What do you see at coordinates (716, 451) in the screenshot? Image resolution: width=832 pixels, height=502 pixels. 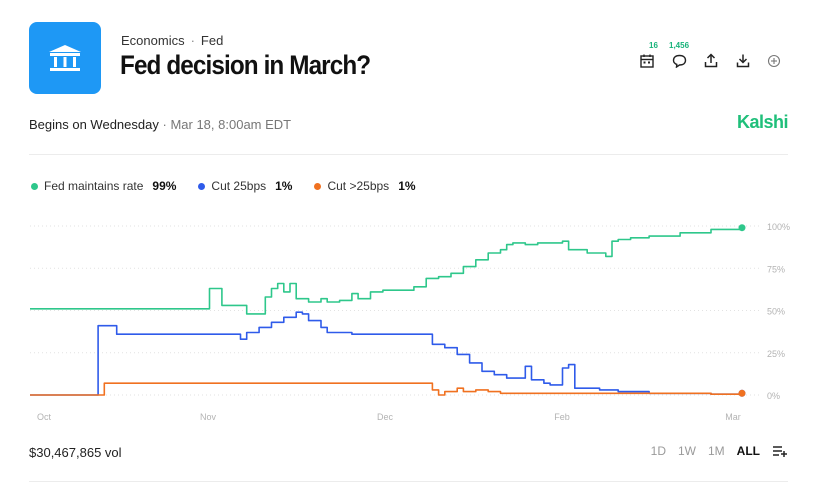 I see `range-1m-button: 1M` at bounding box center [716, 451].